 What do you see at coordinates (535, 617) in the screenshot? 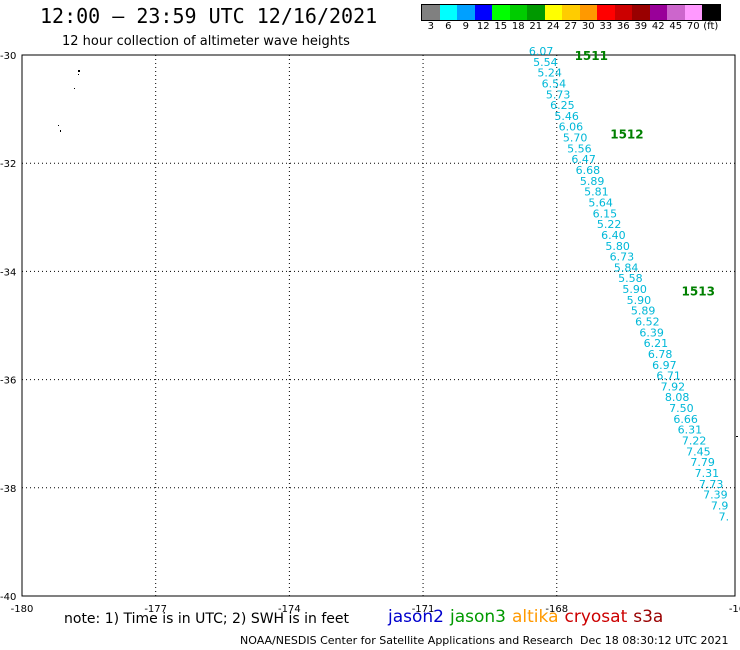
I see `mission-legend-altika: altika` at bounding box center [535, 617].